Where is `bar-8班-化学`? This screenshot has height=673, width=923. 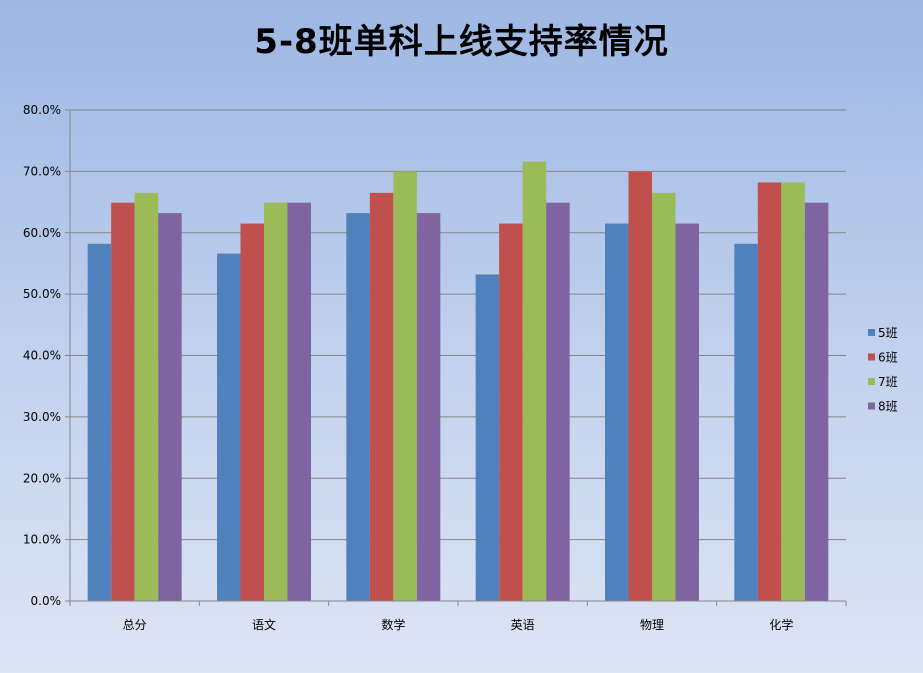
bar-8班-化学 is located at coordinates (816, 401).